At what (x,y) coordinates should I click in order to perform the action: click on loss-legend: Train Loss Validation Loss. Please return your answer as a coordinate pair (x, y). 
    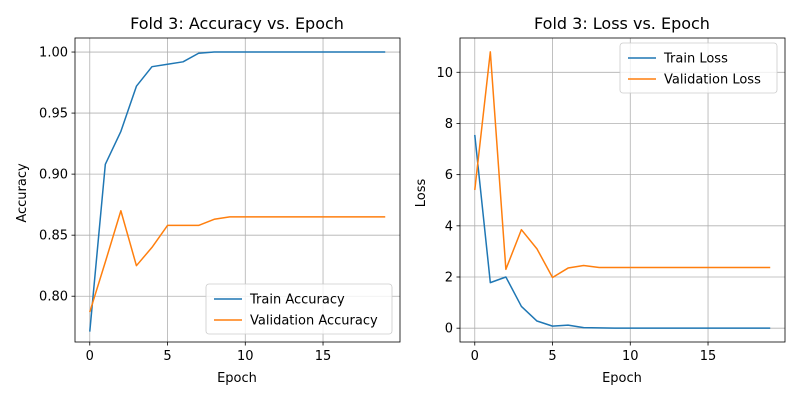
    Looking at the image, I should click on (698, 68).